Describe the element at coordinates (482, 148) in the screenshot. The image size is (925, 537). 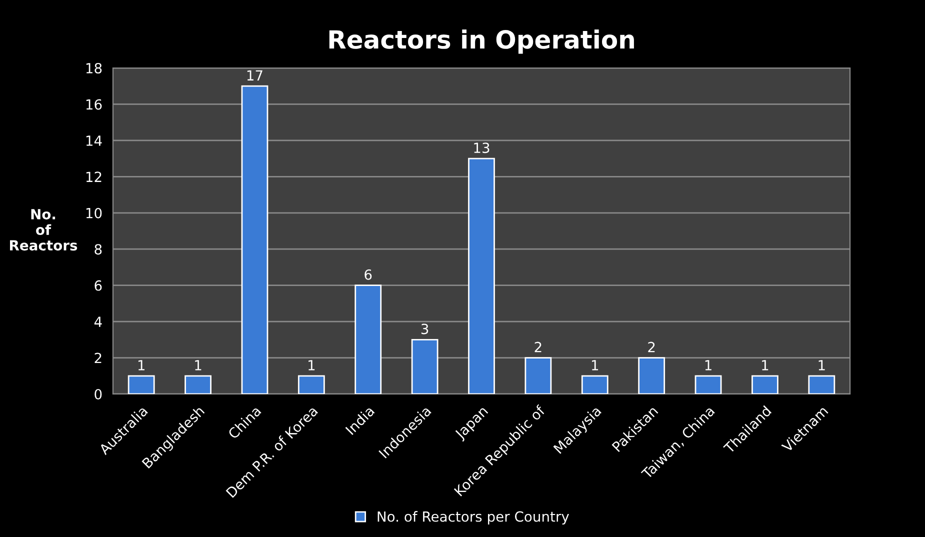
I see `data-label: 13` at that location.